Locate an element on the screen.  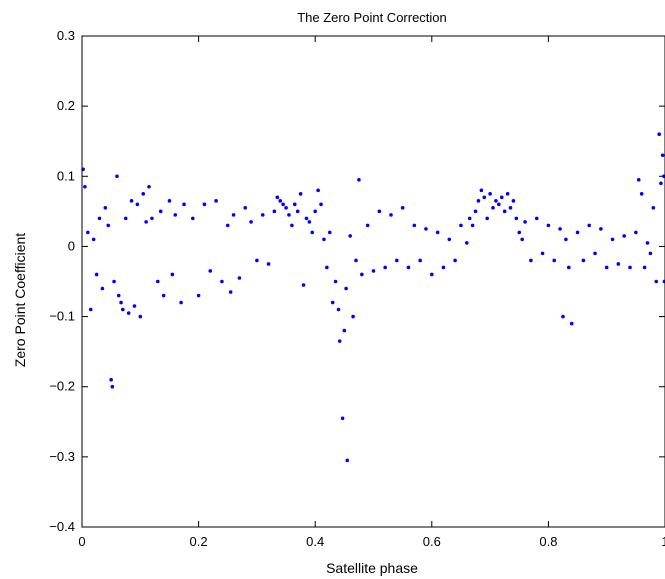
x-tick-label: 1 is located at coordinates (663, 541).